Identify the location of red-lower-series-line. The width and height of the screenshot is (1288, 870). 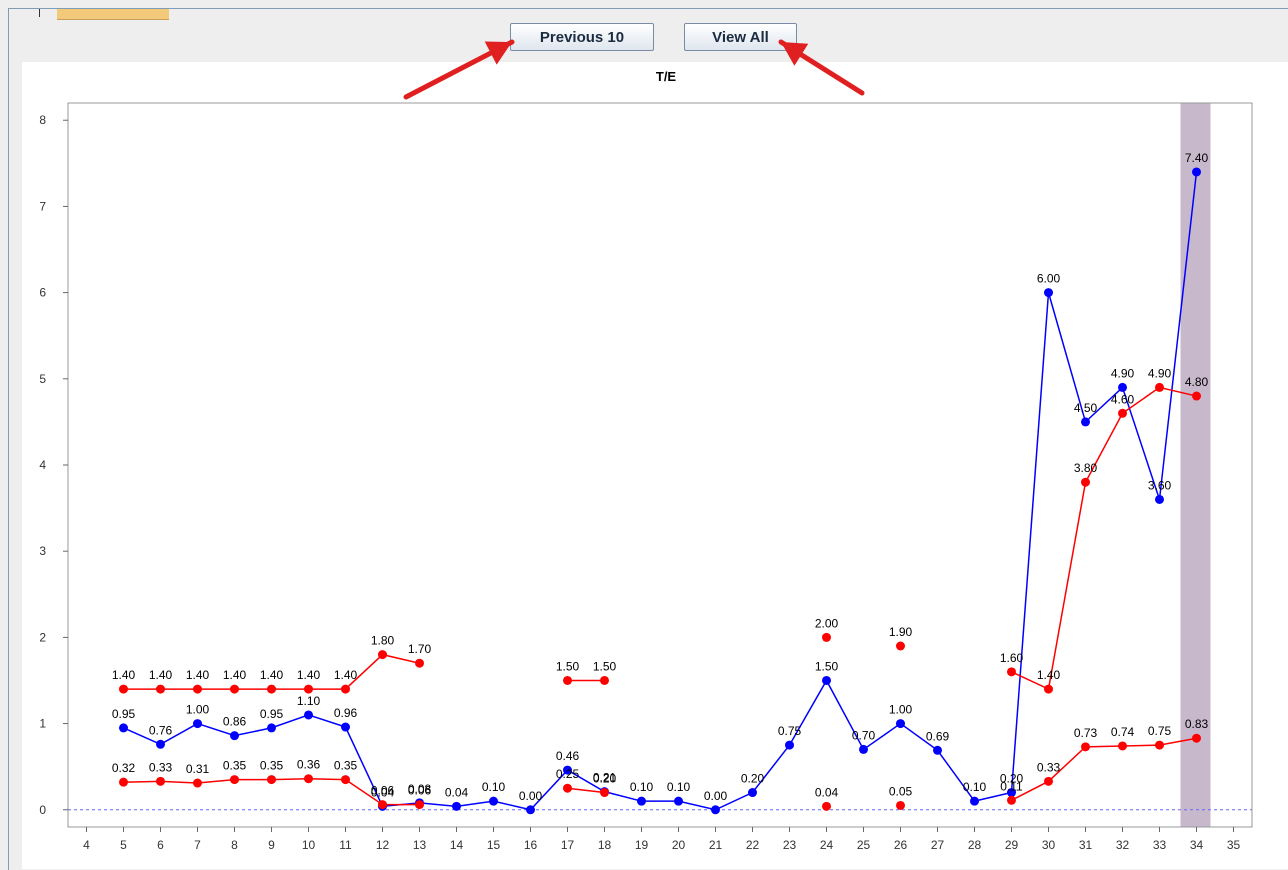
(1104, 769).